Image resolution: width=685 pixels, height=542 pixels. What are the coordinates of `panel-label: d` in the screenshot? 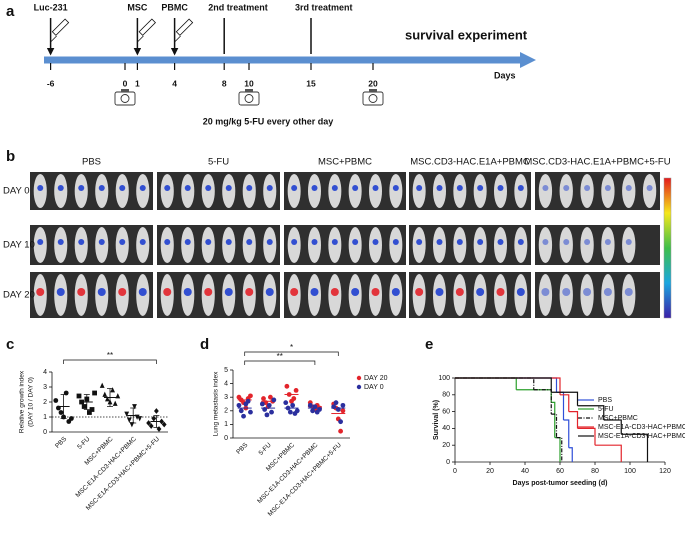 It's located at (204, 344).